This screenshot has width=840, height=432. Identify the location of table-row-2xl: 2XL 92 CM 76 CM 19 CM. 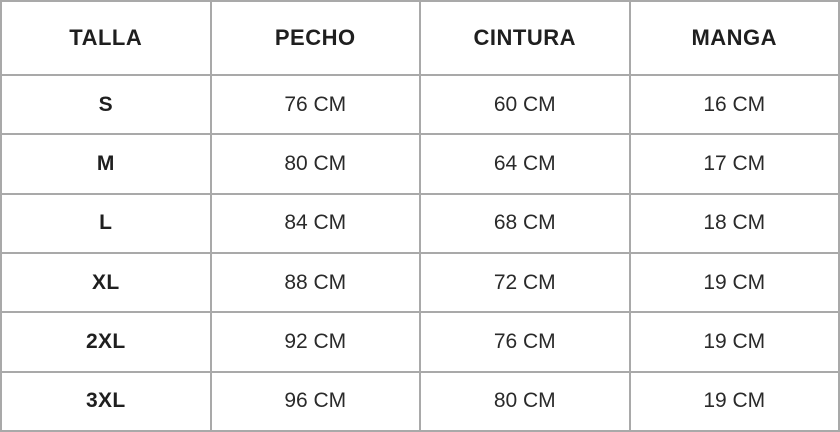
(420, 342).